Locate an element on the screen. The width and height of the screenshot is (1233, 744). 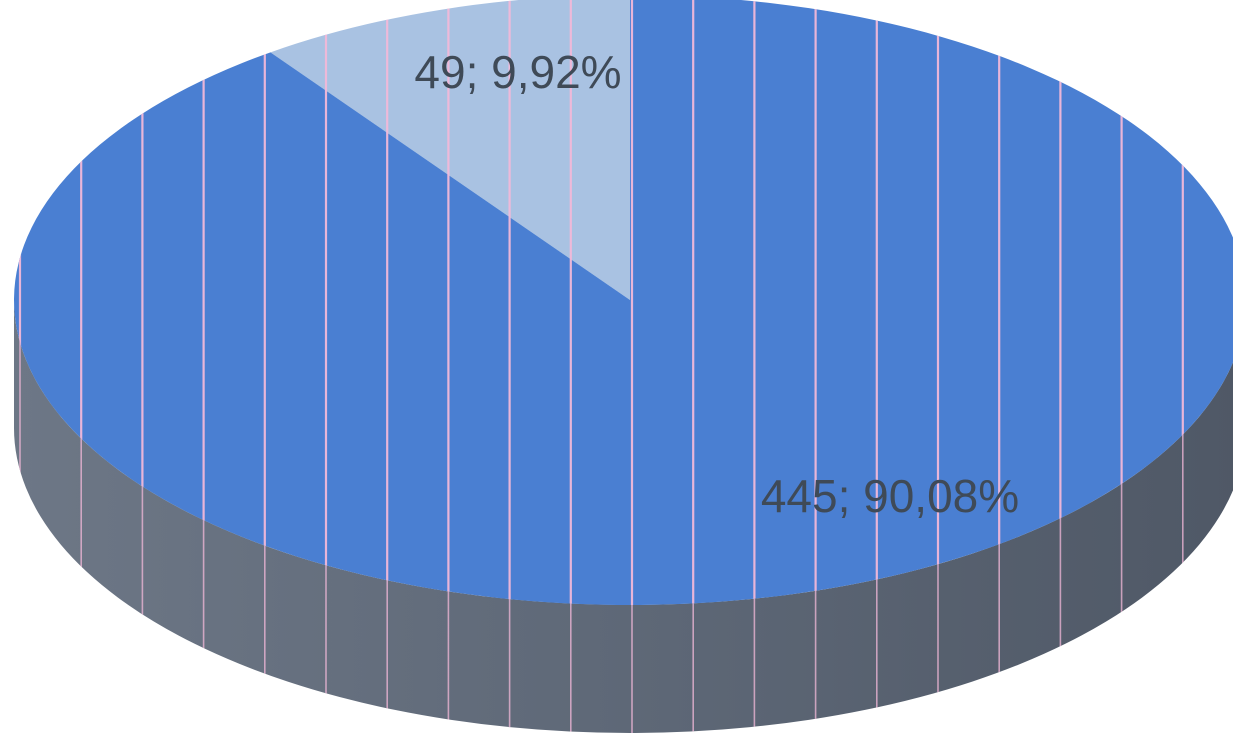
data-label-large-slice: 445; 90,08% is located at coordinates (890, 496).